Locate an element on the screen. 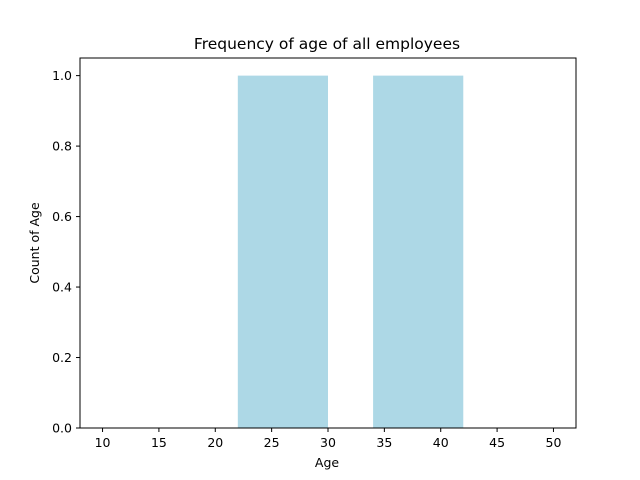 The width and height of the screenshot is (640, 480). x-tick-label: 35 is located at coordinates (384, 442).